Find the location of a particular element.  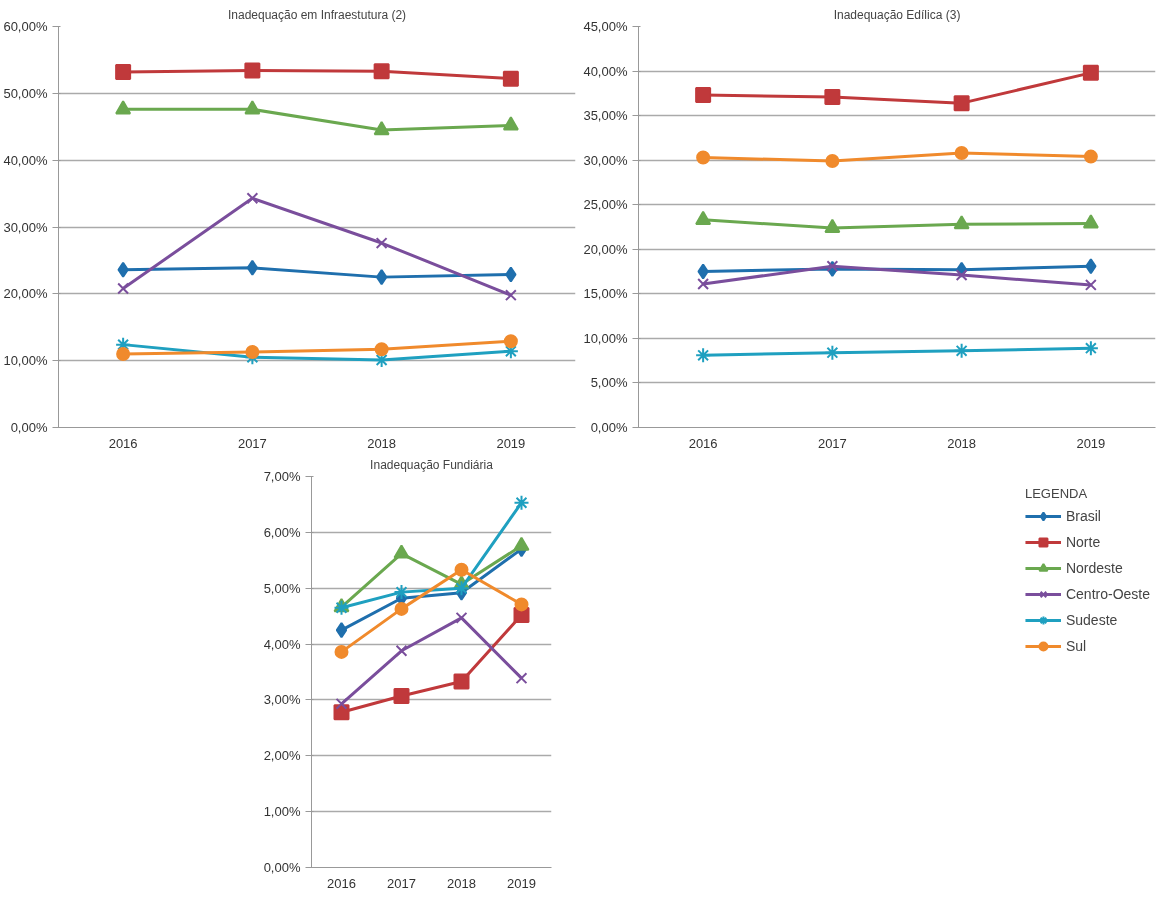

legend-title: LEGENDA is located at coordinates (1056, 493).